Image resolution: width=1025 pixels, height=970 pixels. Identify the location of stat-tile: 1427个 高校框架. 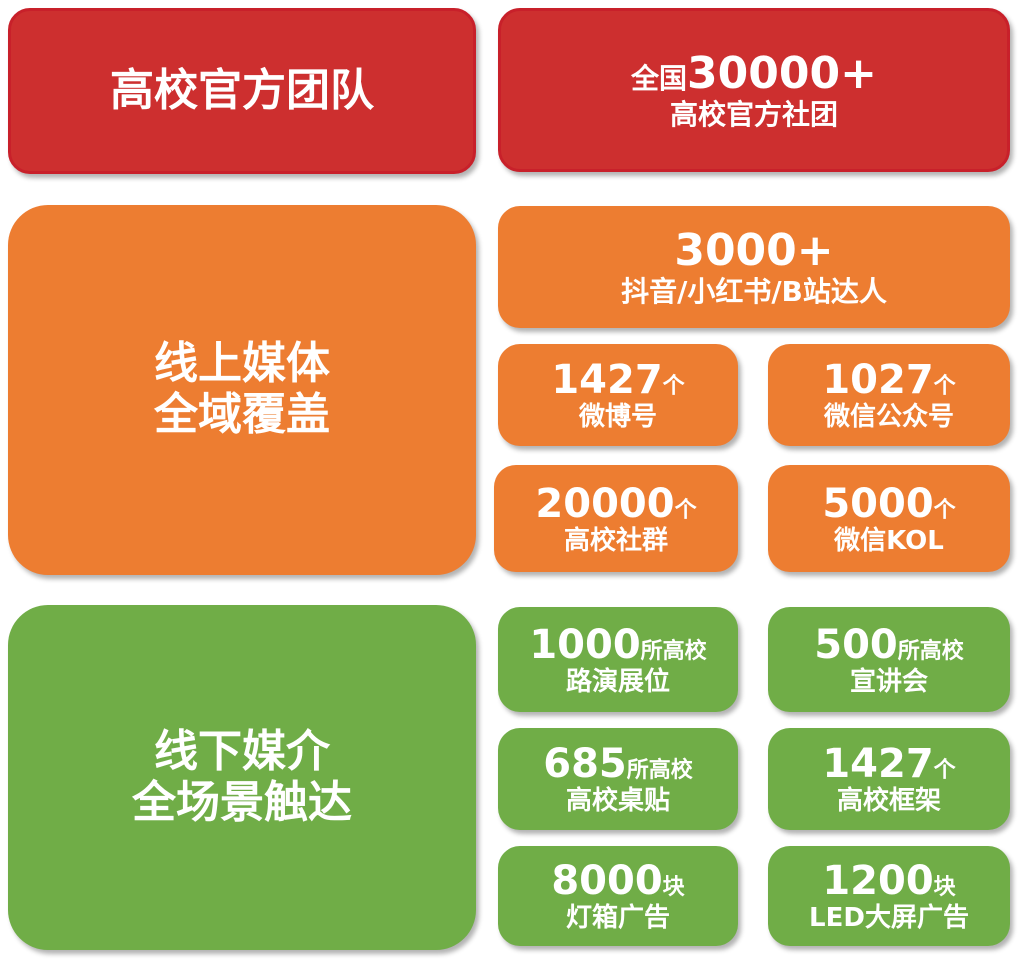
(889, 779).